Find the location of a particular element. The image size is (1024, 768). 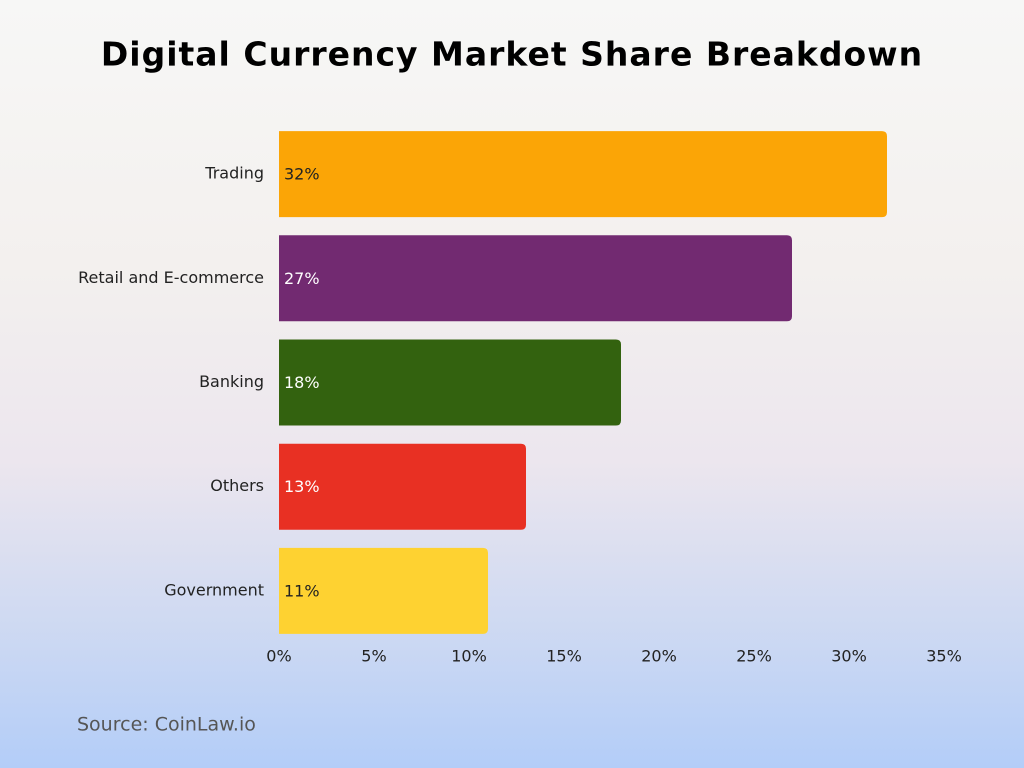

x-tick-label: 20% is located at coordinates (659, 656).